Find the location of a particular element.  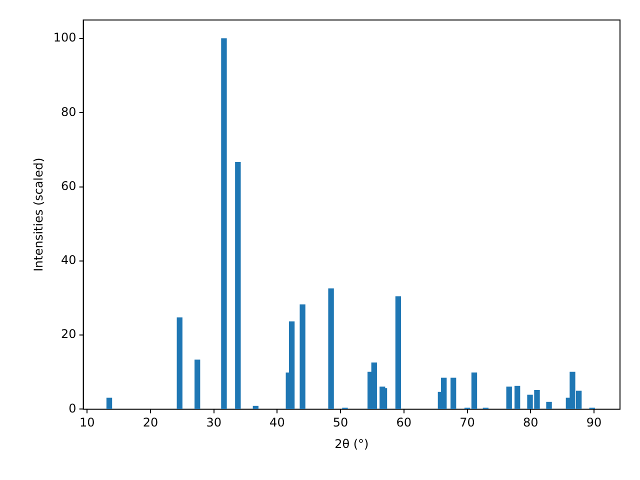

x-tick-label: 70 is located at coordinates (467, 423).